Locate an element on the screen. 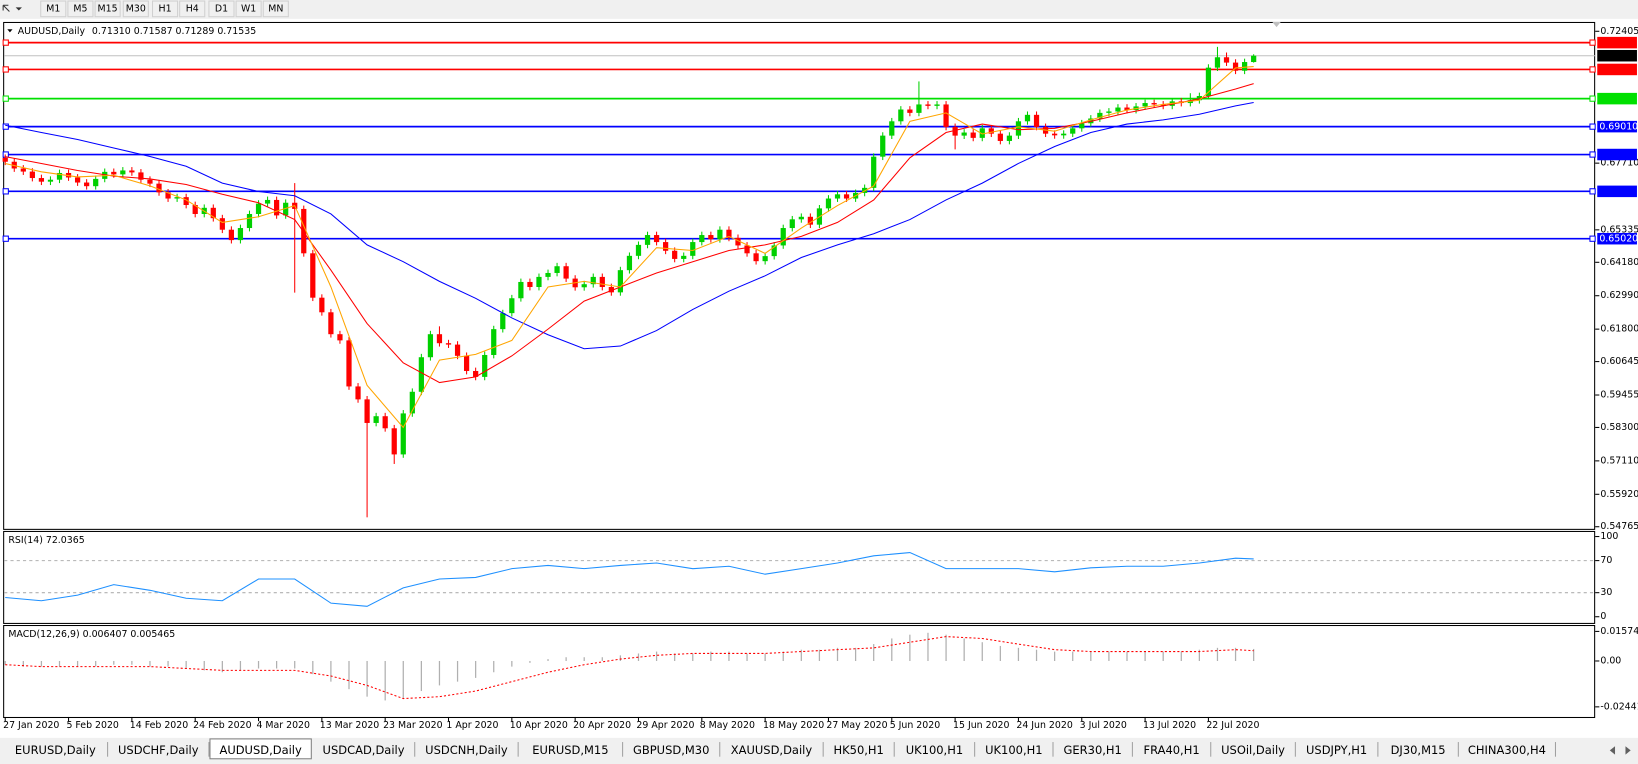 The height and width of the screenshot is (764, 1638). timeframe-button: M15 is located at coordinates (108, 8).